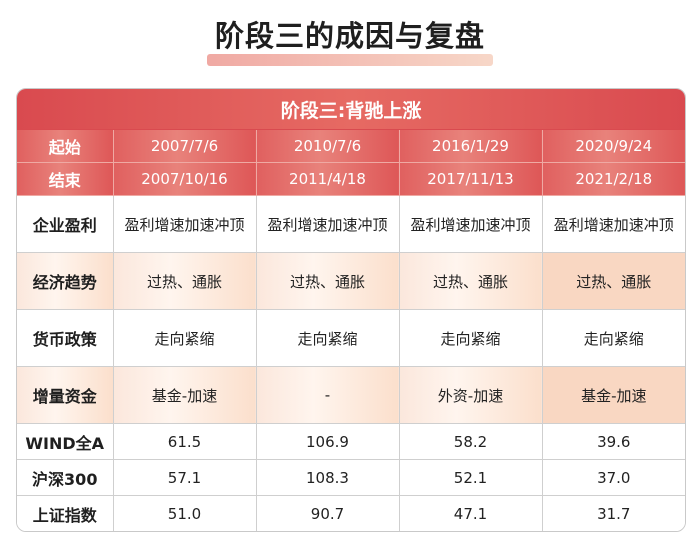 The image size is (700, 560). I want to click on row-label: 经济趋势, so click(65, 281).